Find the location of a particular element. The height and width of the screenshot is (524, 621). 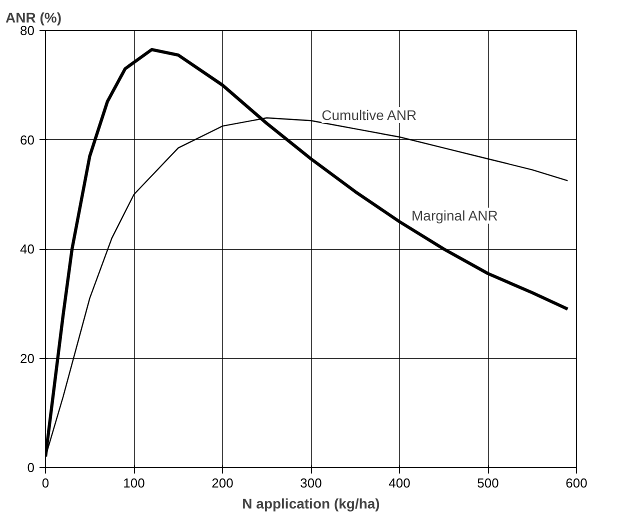

series-label: Cumultive ANR is located at coordinates (369, 115).